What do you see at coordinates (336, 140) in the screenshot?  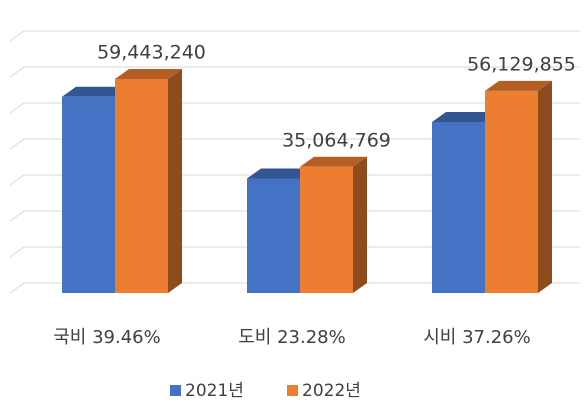 I see `data-label: 35,064,769` at bounding box center [336, 140].